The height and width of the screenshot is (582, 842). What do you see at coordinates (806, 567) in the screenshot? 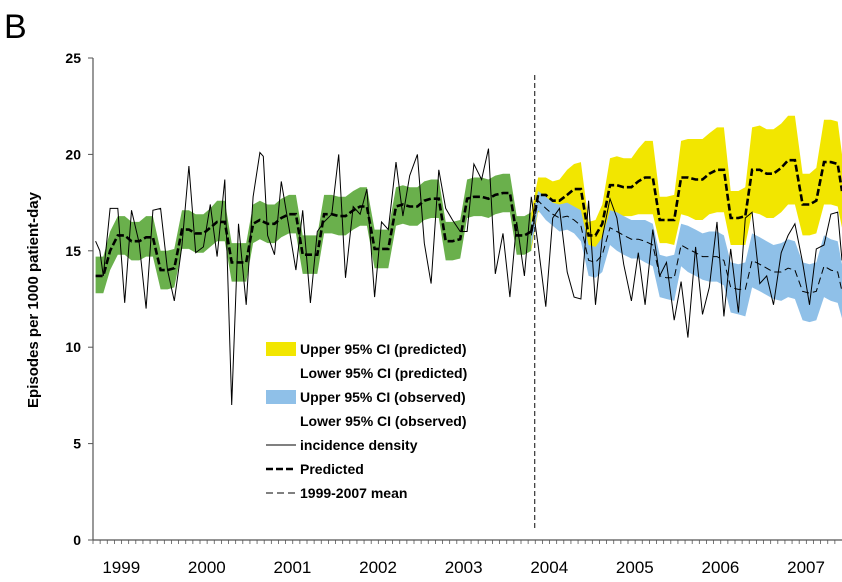
I see `x-tick-label: 2007` at bounding box center [806, 567].